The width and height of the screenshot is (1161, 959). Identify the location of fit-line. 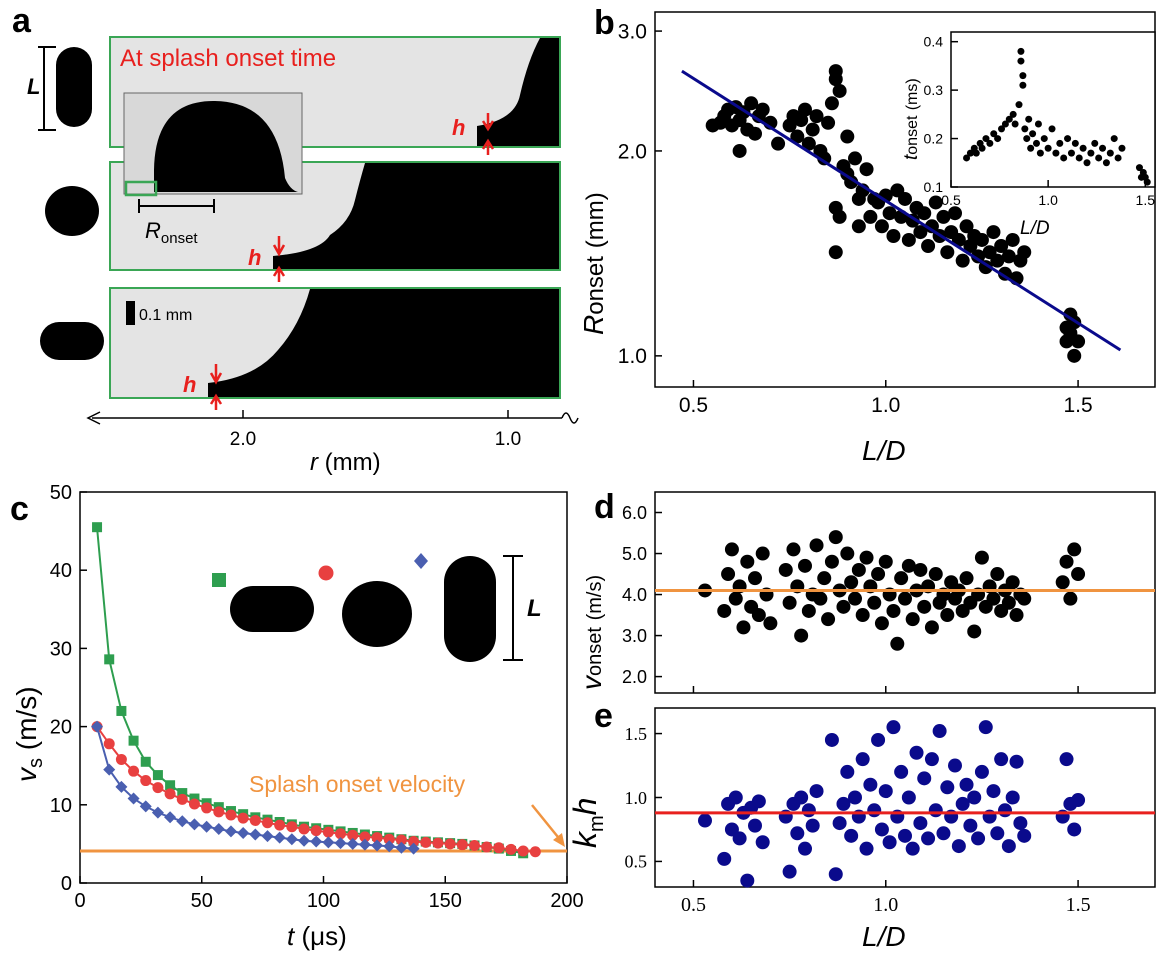
(901, 210).